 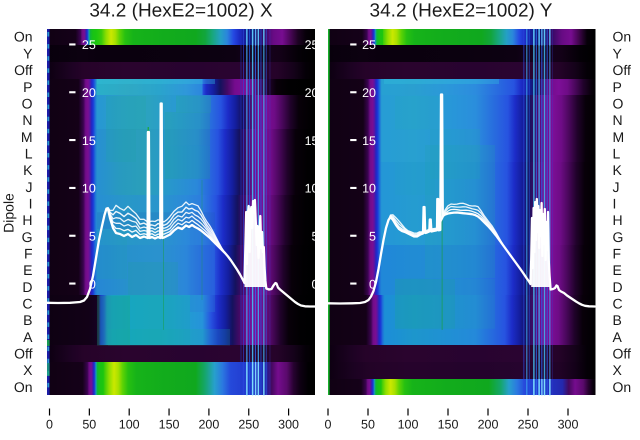 I want to click on svg-text: 34.2 (HexE2=1002) Y, so click(x=461, y=11).